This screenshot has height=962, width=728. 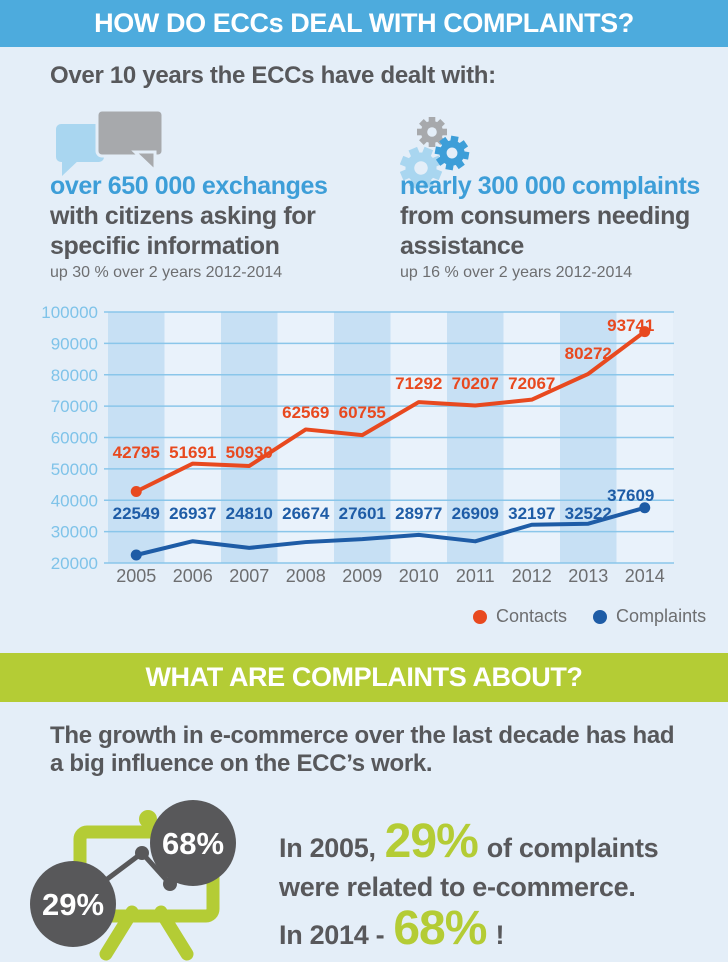 What do you see at coordinates (166, 272) in the screenshot?
I see `stat-exchanges-note: up 30 % over 2 years 2012-2014` at bounding box center [166, 272].